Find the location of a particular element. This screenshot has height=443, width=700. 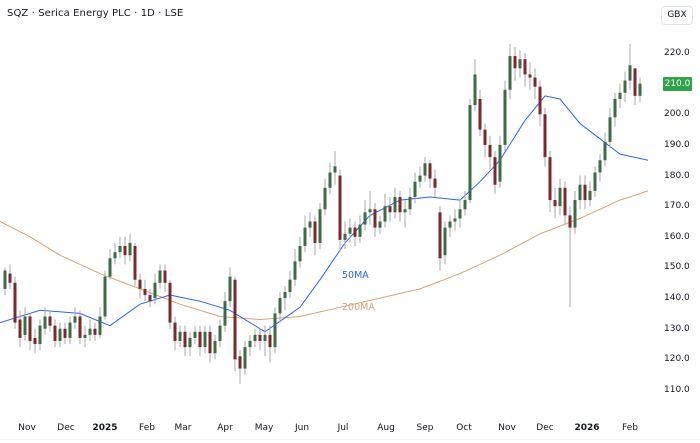

currency-button: GBX is located at coordinates (677, 15).